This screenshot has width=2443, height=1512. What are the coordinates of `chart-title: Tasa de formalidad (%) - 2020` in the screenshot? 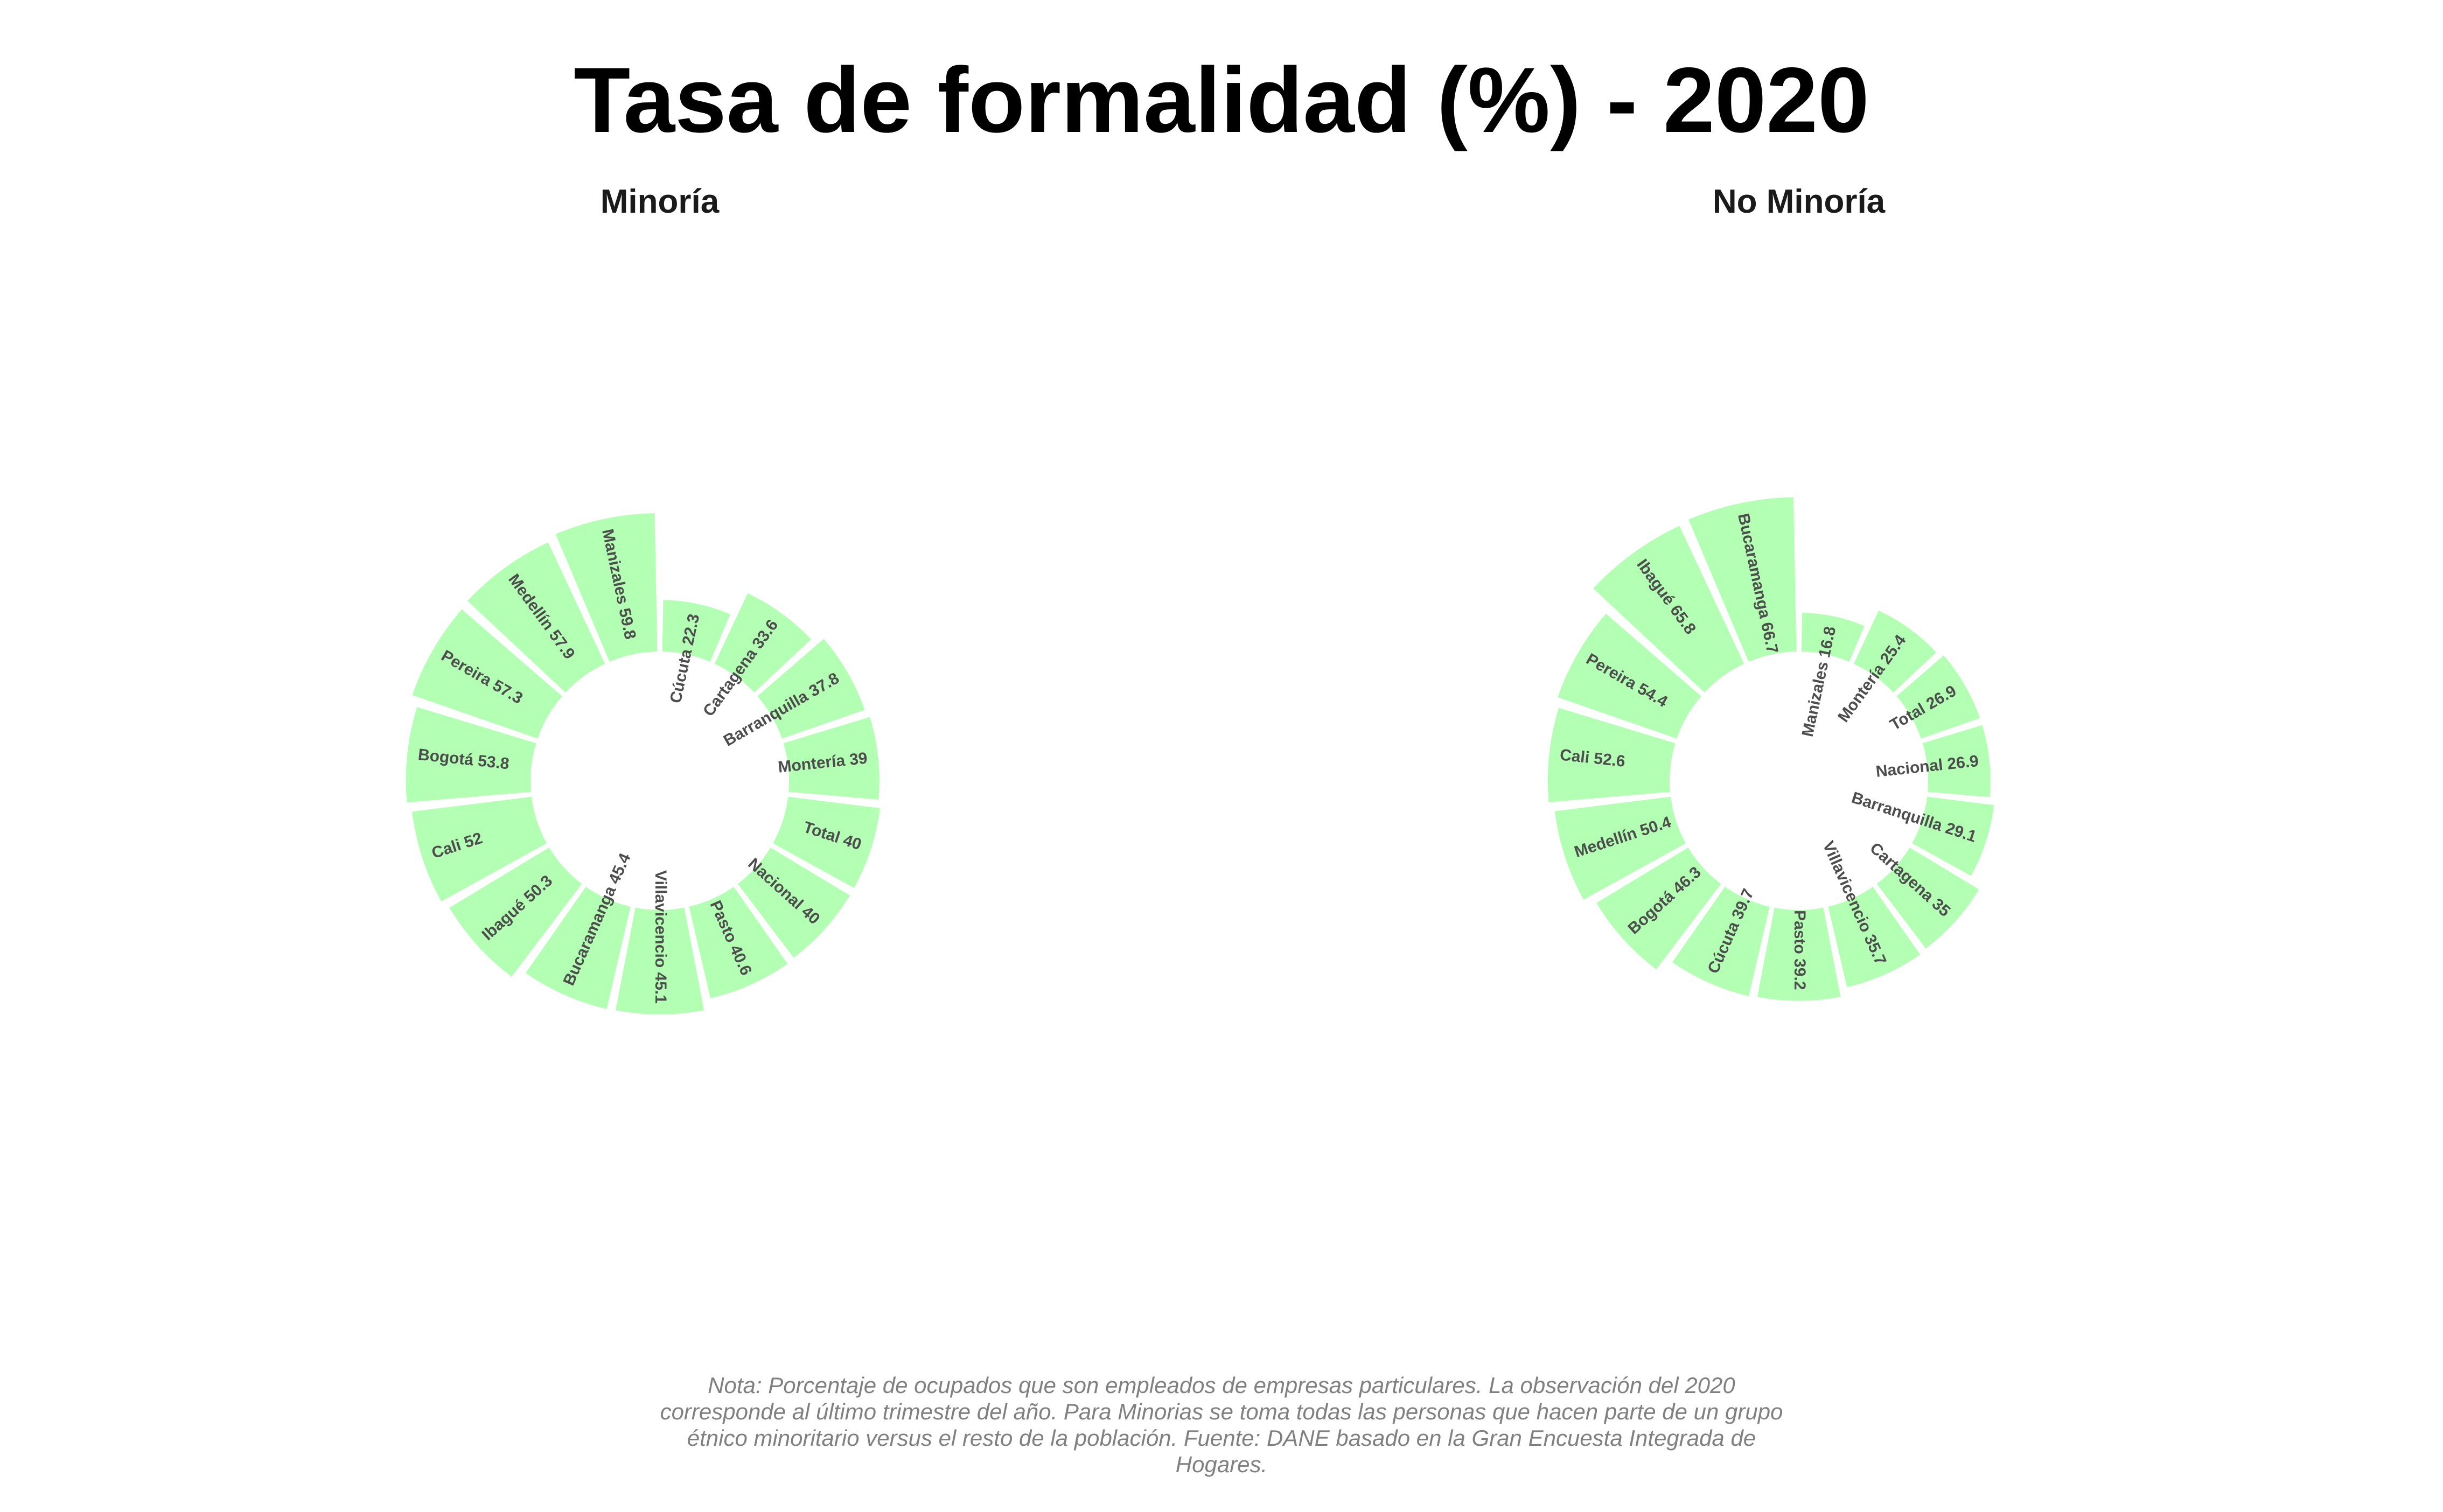 It's located at (1221, 100).